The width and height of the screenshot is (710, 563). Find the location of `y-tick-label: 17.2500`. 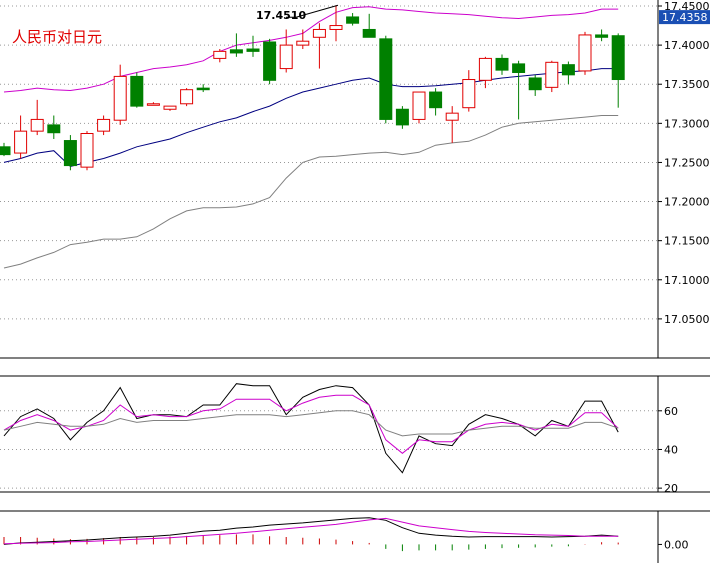

y-tick-label: 17.2500 is located at coordinates (687, 162).